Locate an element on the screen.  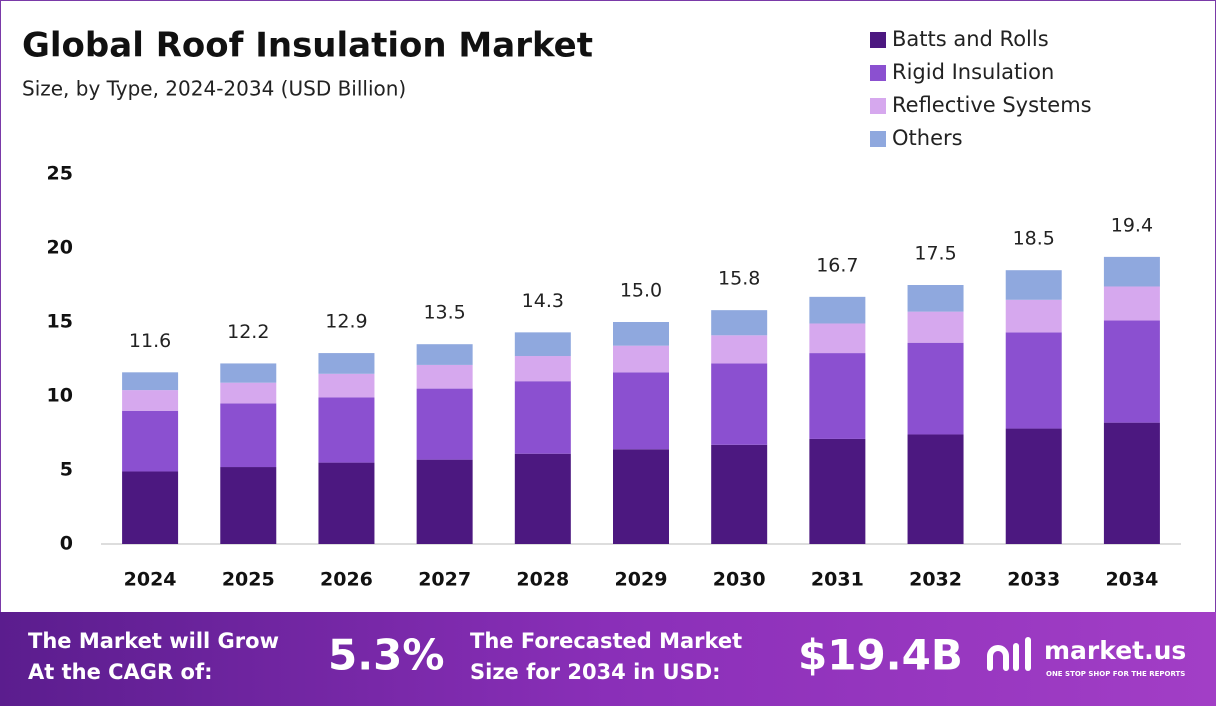
chart-subtitle: Size, by Type, 2024-2034 (USD Billion) is located at coordinates (214, 89).